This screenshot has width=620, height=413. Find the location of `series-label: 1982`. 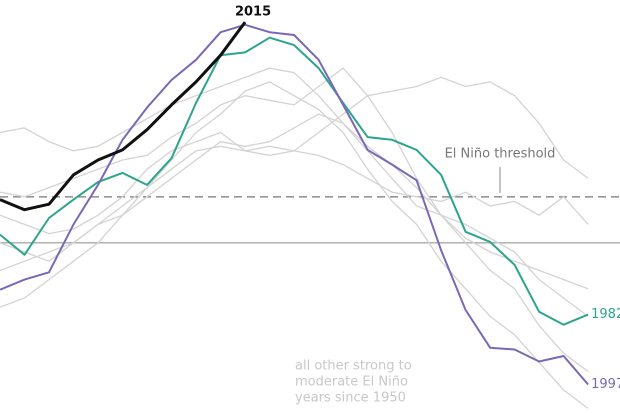

series-label: 1982 is located at coordinates (605, 314).